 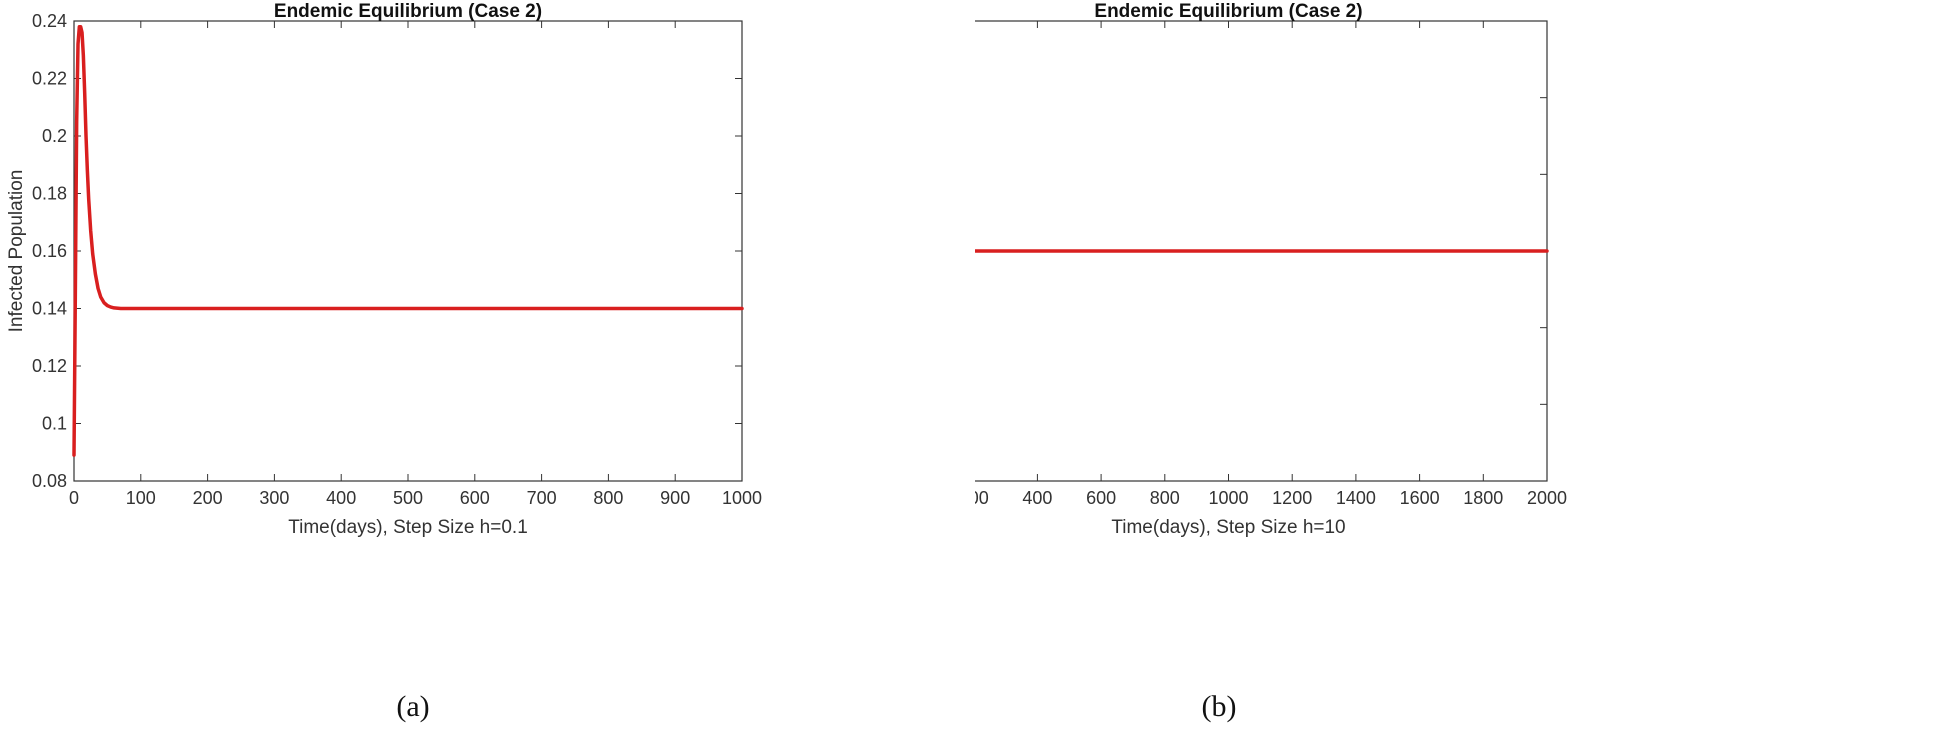 I want to click on y-tick-label: 0.2, so click(x=54, y=136).